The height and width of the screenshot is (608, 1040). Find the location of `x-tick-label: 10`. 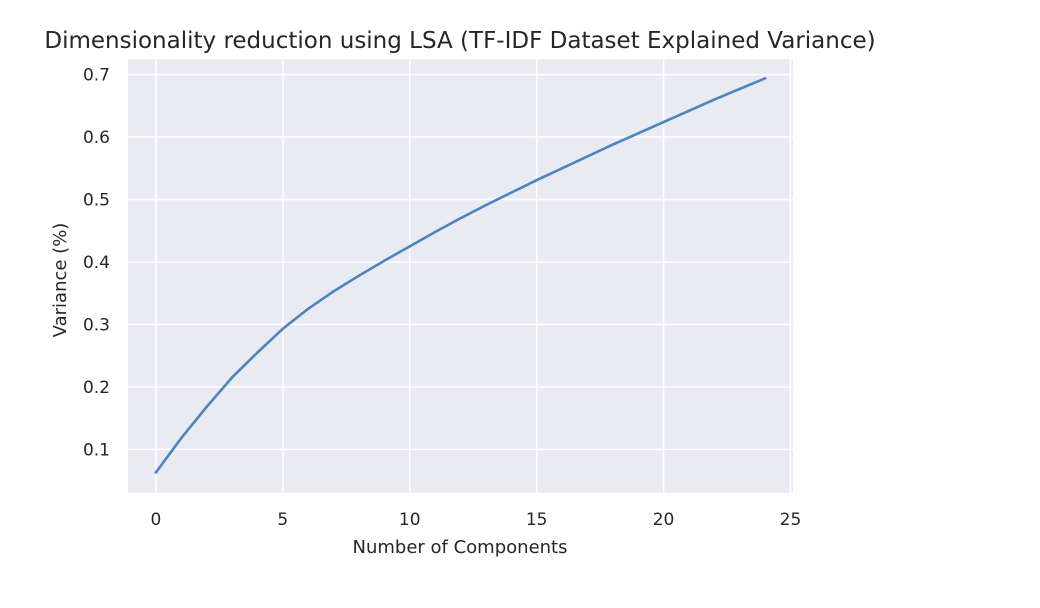

x-tick-label: 10 is located at coordinates (410, 520).